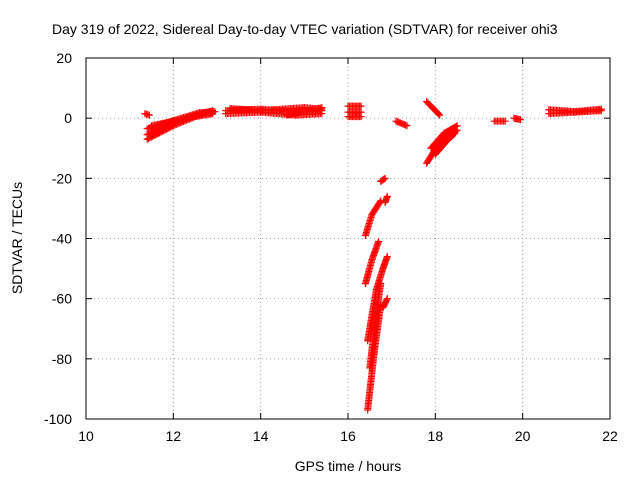 The image size is (640, 480). I want to click on series-arc-a, so click(147, 114).